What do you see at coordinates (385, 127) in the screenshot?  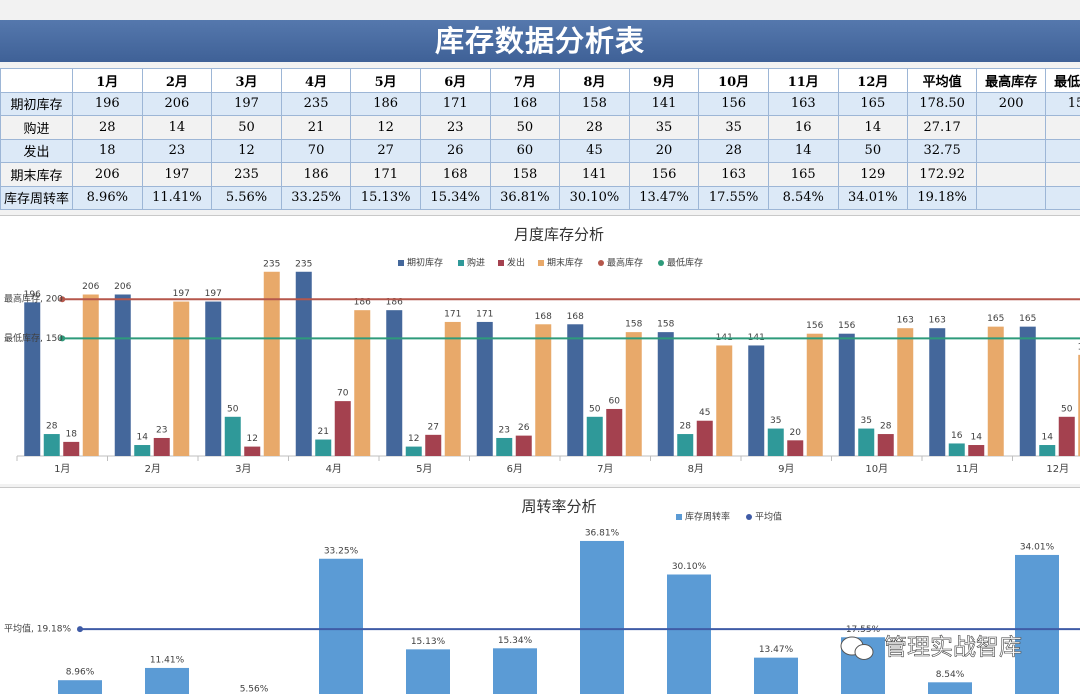 I see `cell: 12` at bounding box center [385, 127].